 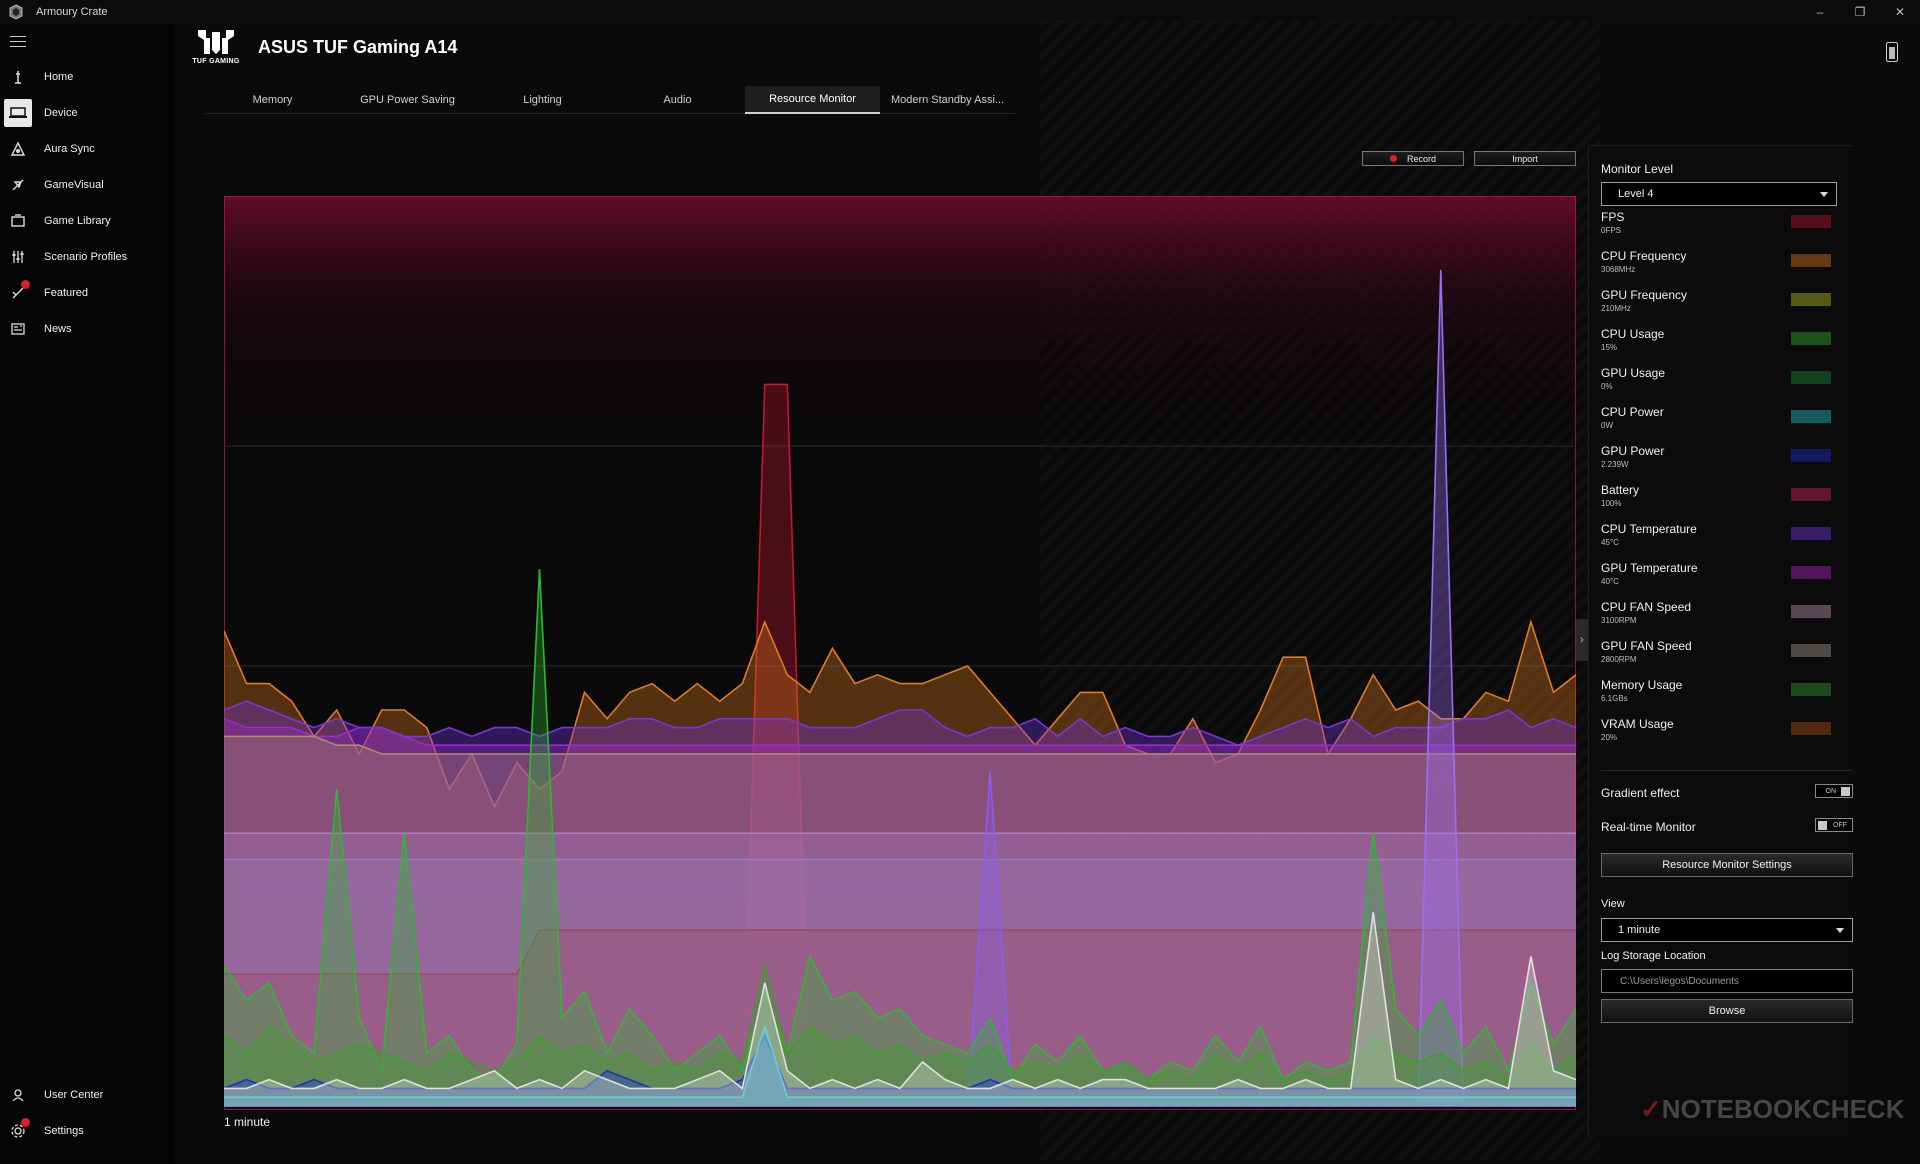 I want to click on sidebar-item-label: GameVisual, so click(x=74, y=185).